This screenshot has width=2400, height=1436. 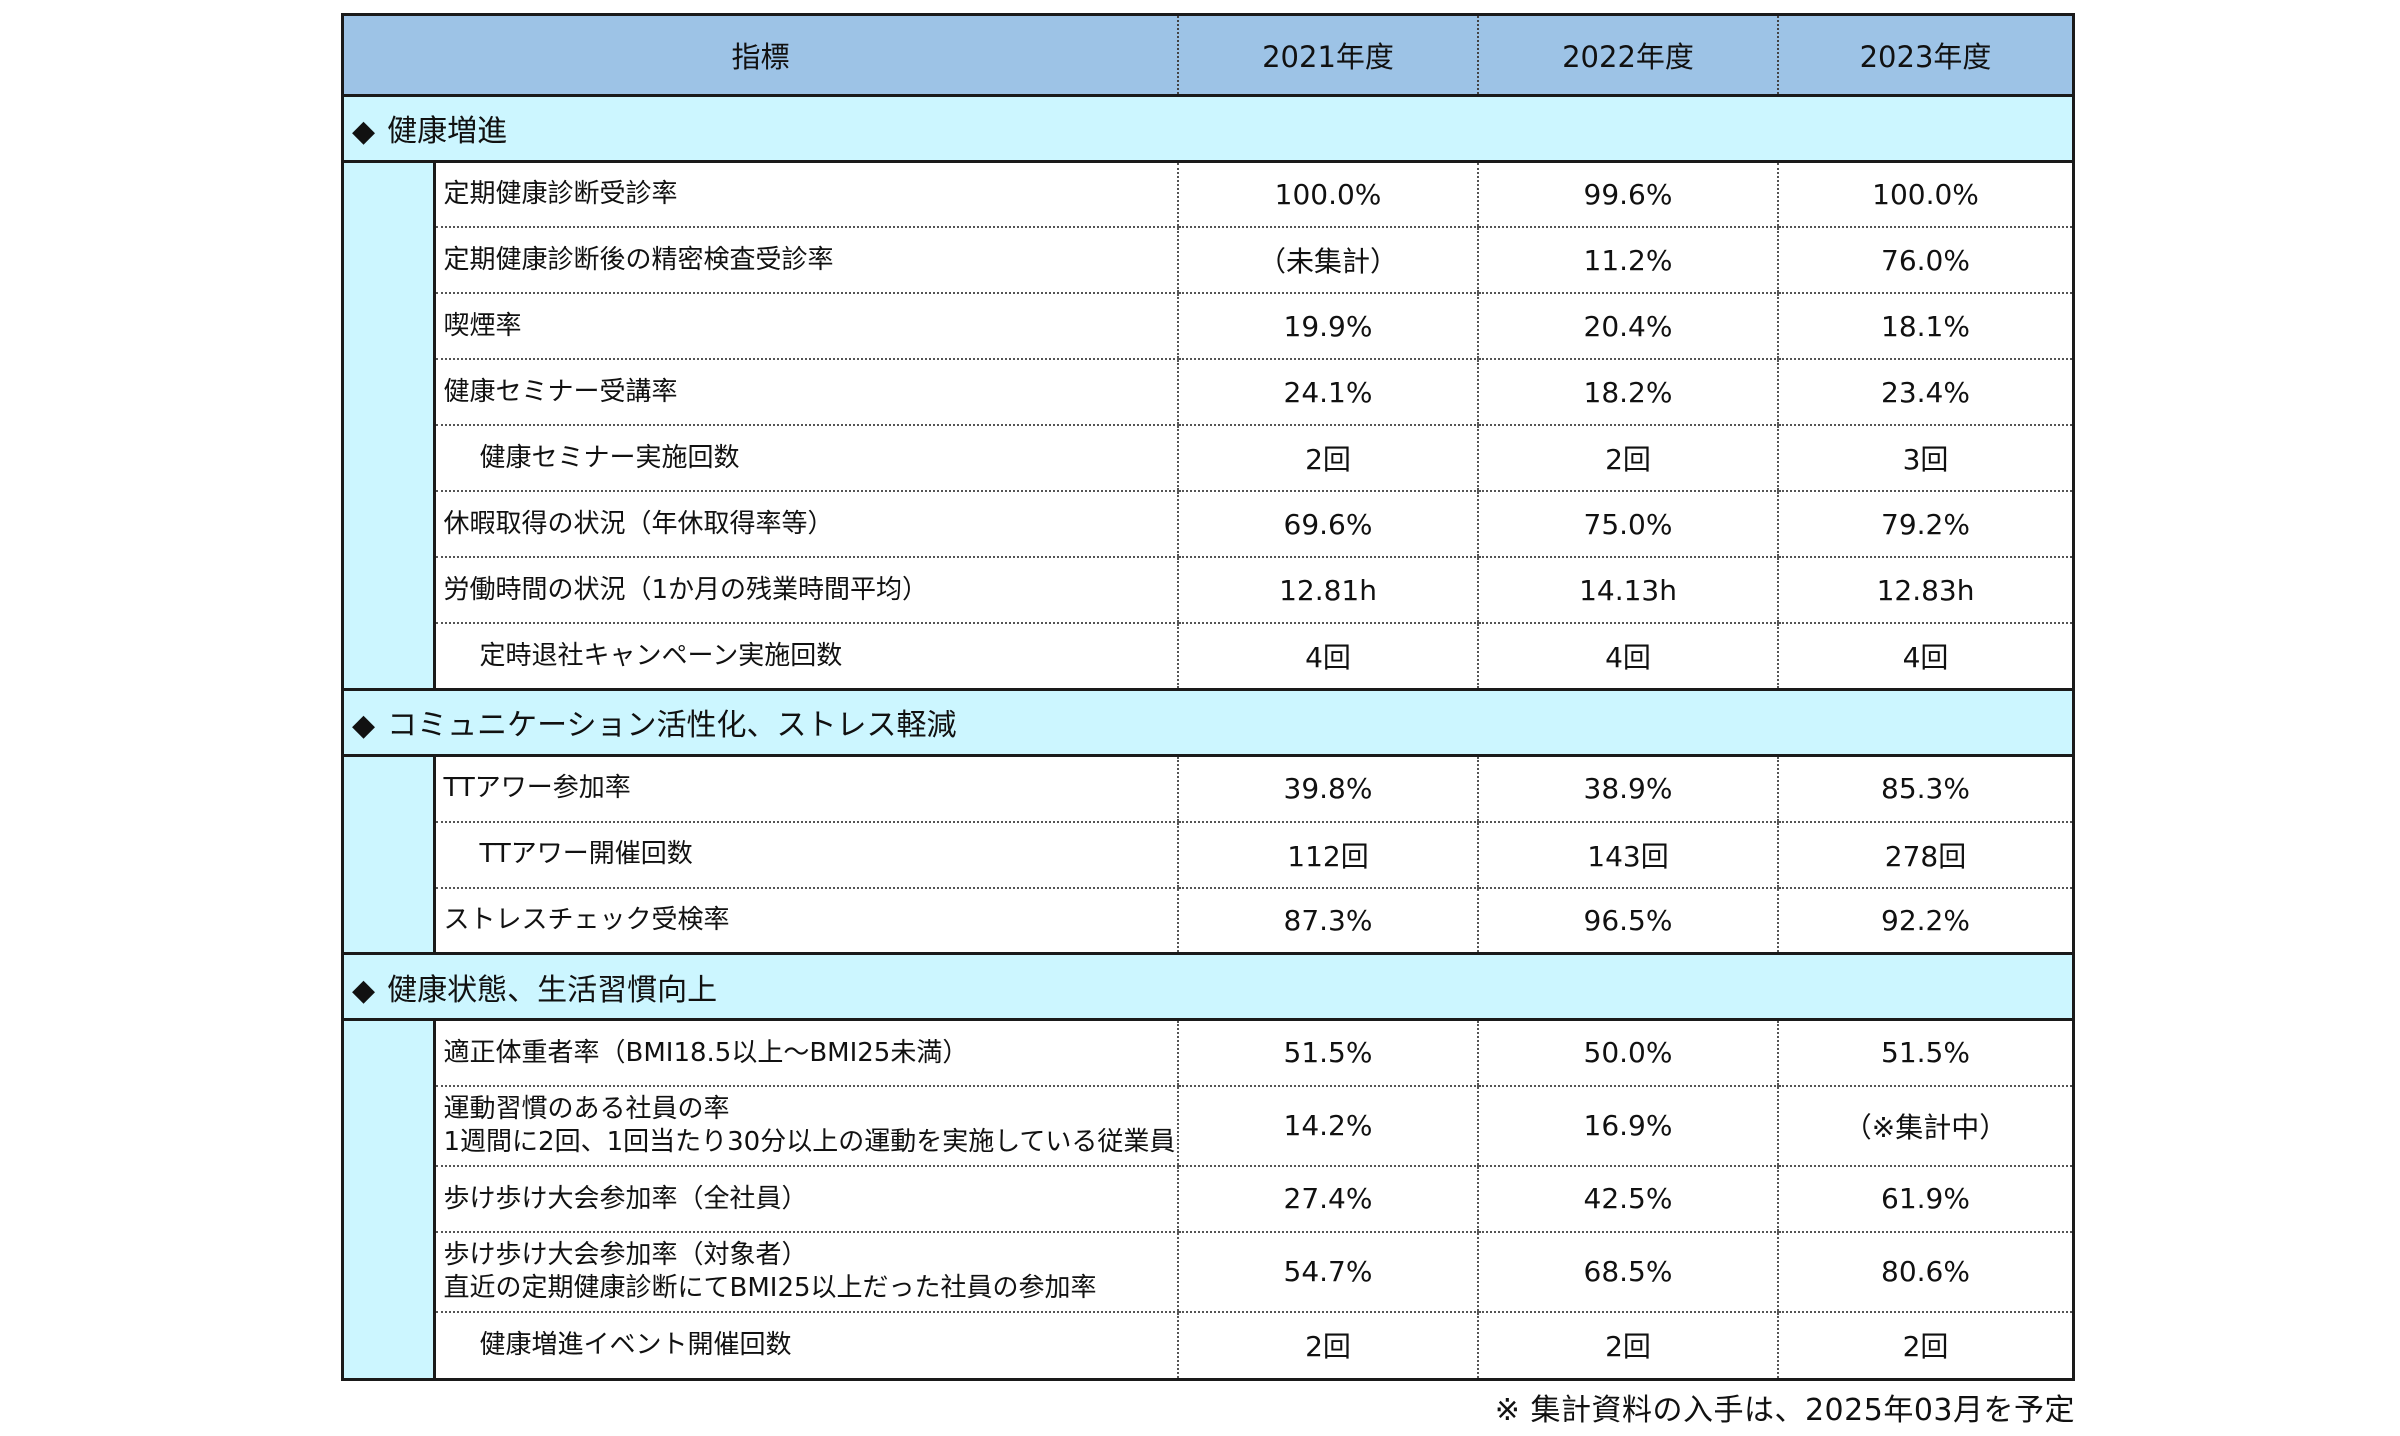 What do you see at coordinates (809, 1141) in the screenshot?
I see `row-label-line: 1週間に2回、1回当たり30分以上の運動を実施している従業員` at bounding box center [809, 1141].